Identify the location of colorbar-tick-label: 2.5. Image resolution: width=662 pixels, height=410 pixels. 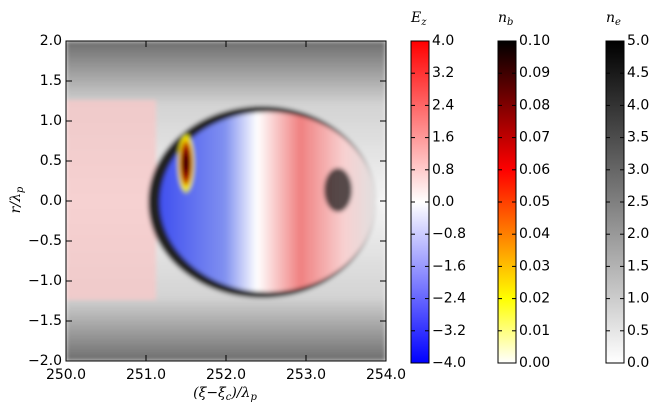
(638, 202).